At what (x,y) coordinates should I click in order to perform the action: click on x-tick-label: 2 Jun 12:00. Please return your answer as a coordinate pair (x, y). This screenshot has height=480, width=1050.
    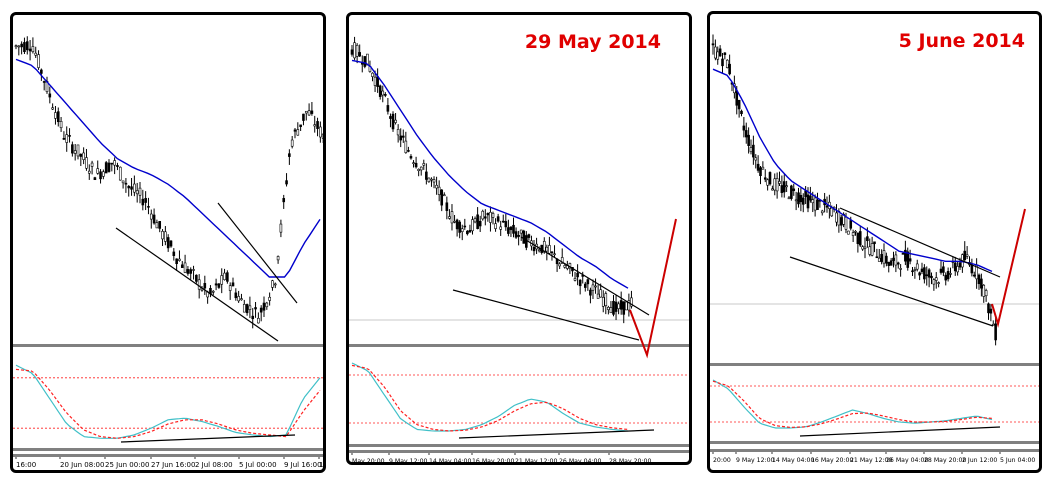
    Looking at the image, I should click on (979, 460).